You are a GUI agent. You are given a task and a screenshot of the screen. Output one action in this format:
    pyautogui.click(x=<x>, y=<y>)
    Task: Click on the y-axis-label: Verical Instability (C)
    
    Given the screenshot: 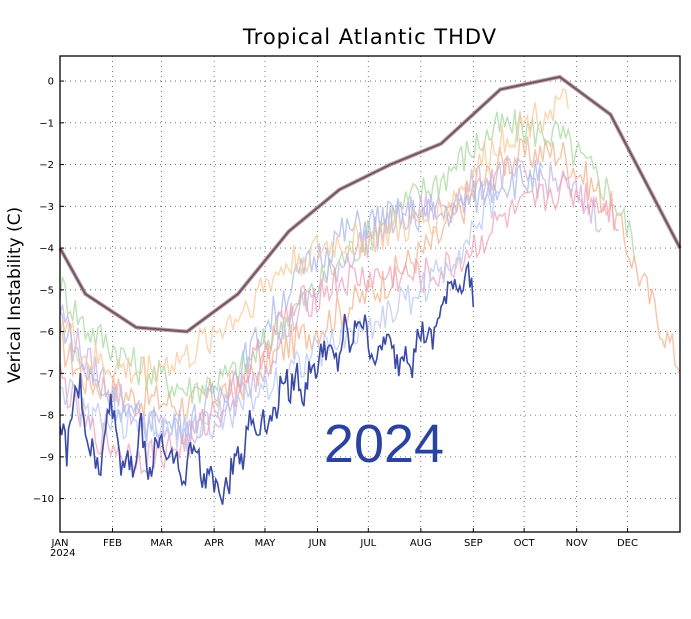 What is the action you would take?
    pyautogui.click(x=15, y=295)
    